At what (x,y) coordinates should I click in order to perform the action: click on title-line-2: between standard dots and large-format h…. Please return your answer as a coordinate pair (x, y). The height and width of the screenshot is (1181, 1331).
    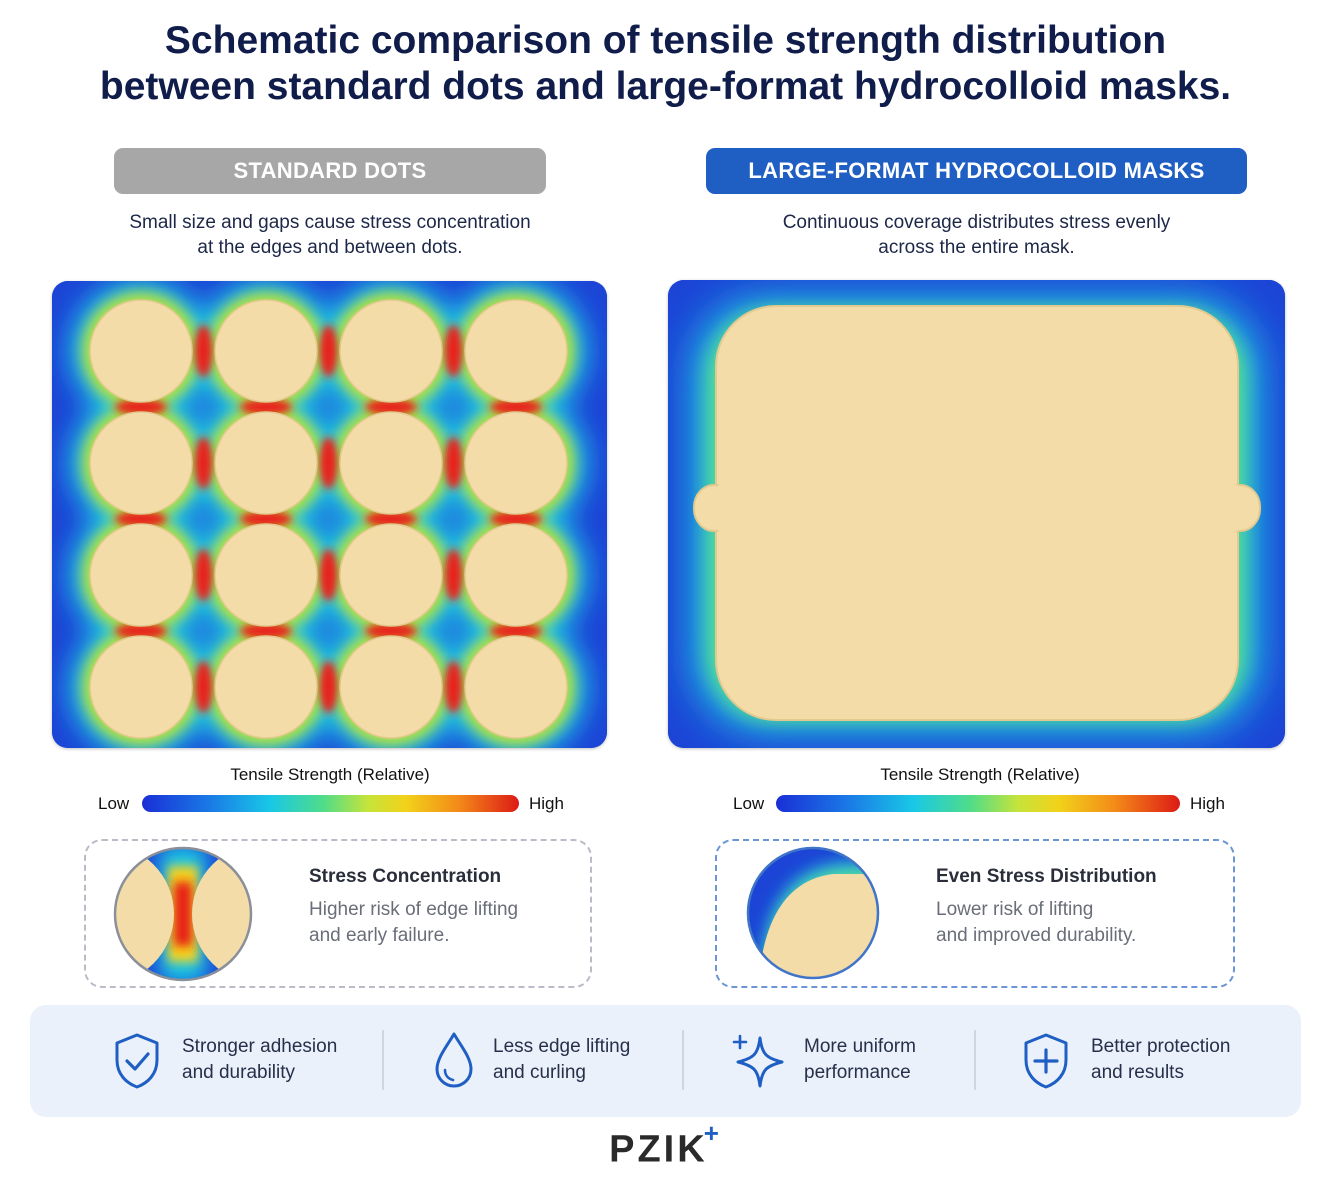
    Looking at the image, I should click on (665, 86).